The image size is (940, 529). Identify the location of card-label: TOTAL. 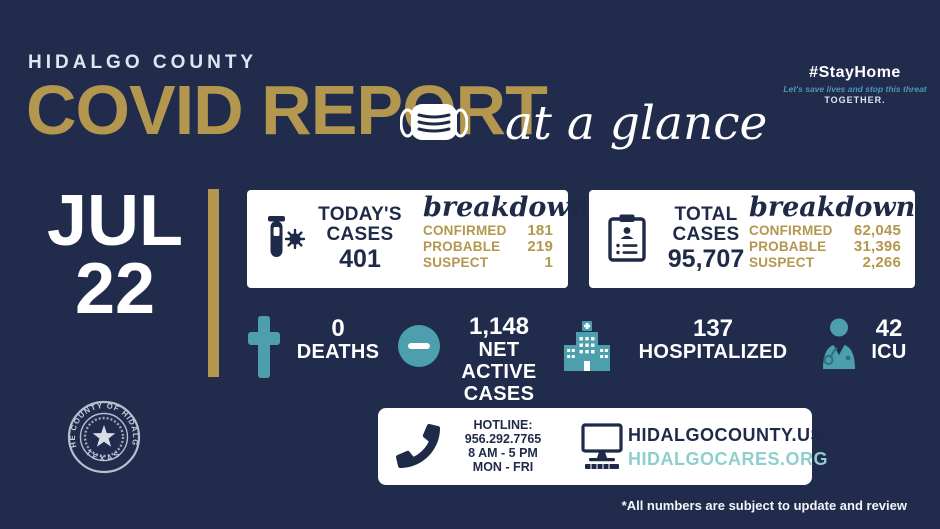
(706, 214).